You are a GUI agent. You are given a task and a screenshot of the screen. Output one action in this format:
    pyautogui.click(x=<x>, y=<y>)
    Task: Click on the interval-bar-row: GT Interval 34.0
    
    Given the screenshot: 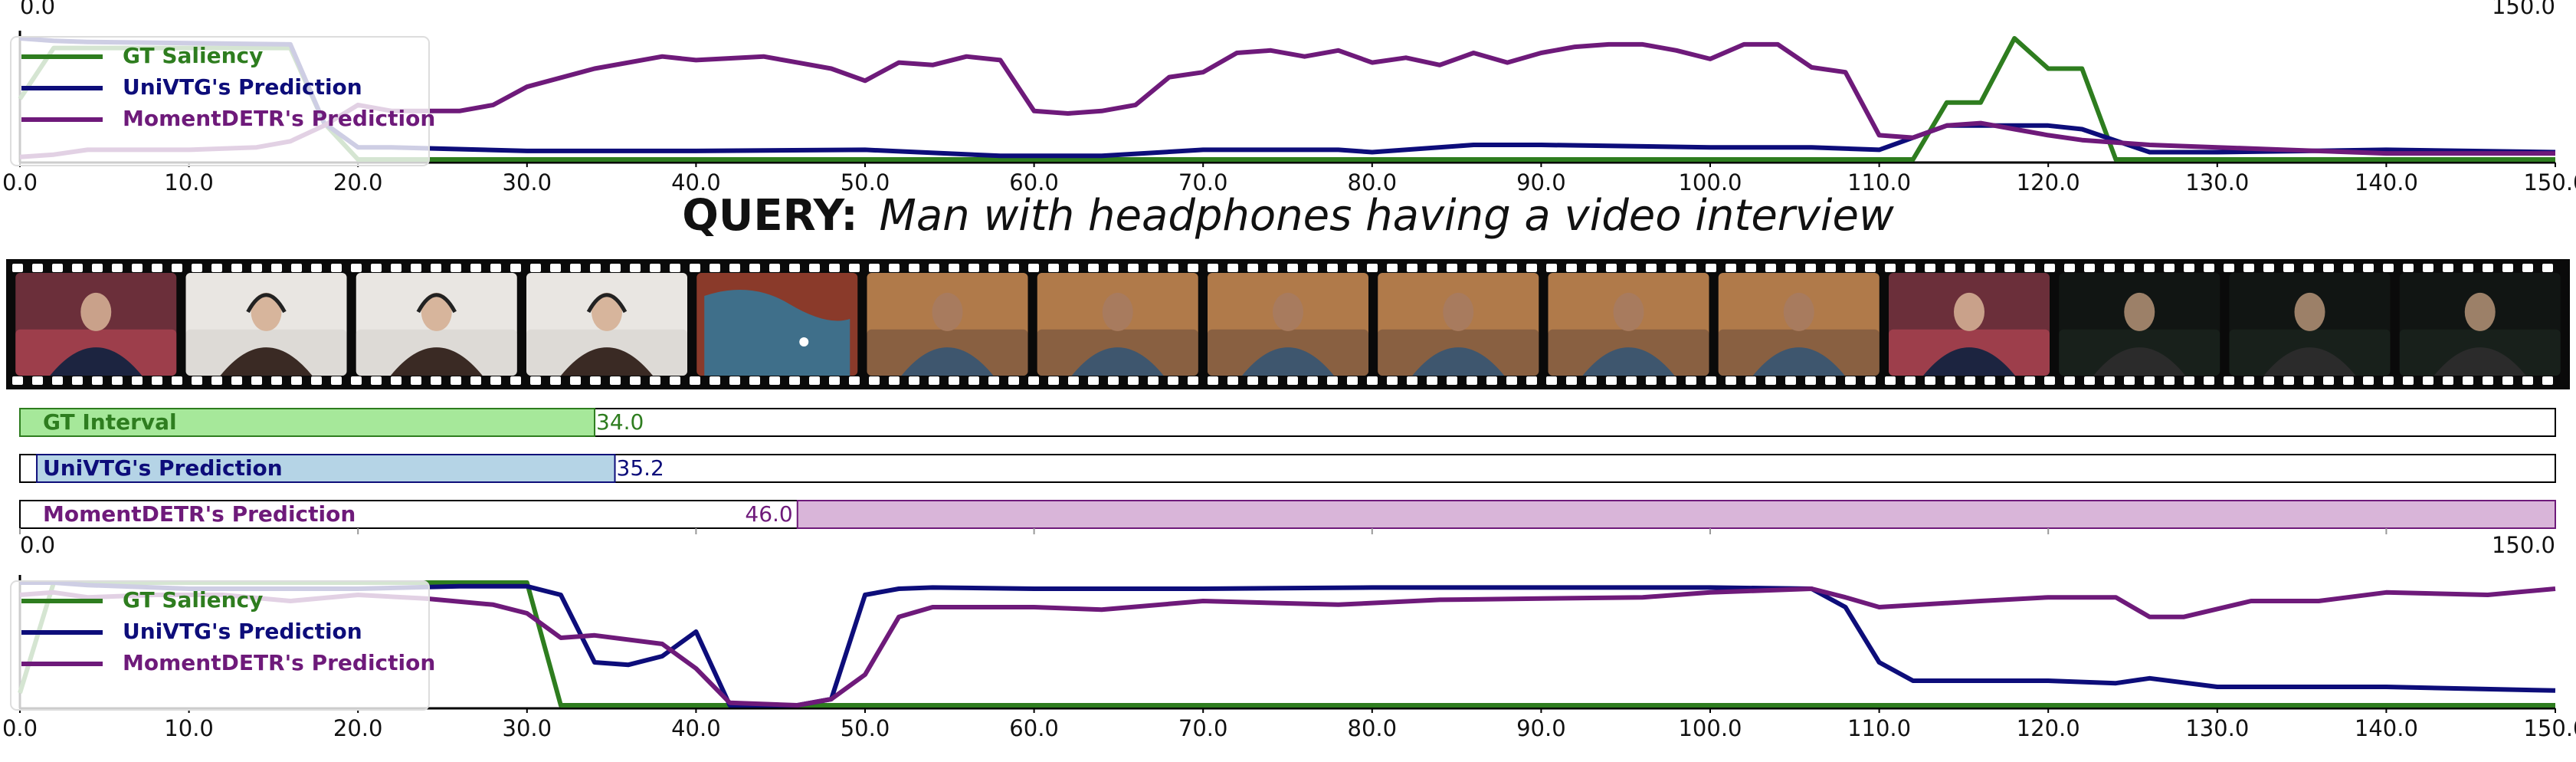 What is the action you would take?
    pyautogui.click(x=1287, y=422)
    